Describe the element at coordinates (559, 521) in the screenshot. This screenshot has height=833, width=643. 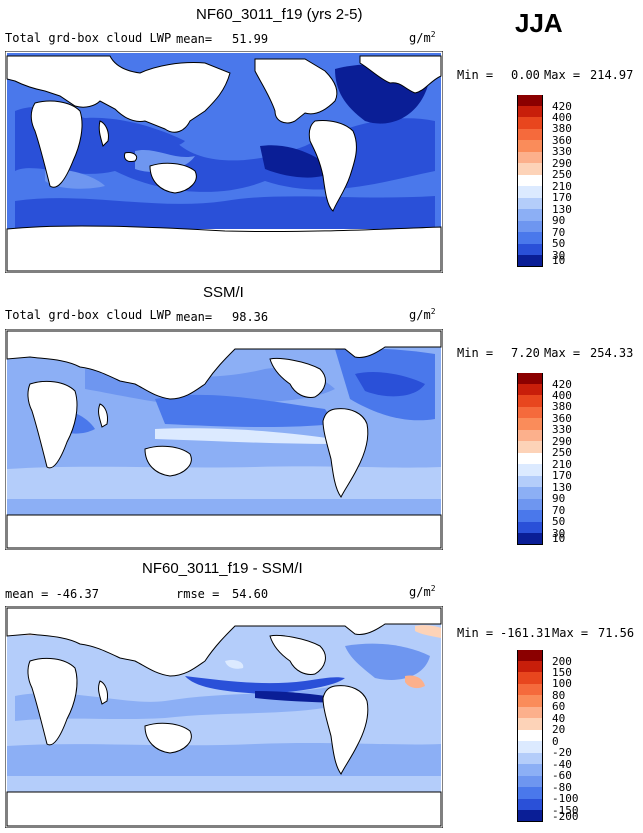
I see `panel-2-colorbar-label: 50` at that location.